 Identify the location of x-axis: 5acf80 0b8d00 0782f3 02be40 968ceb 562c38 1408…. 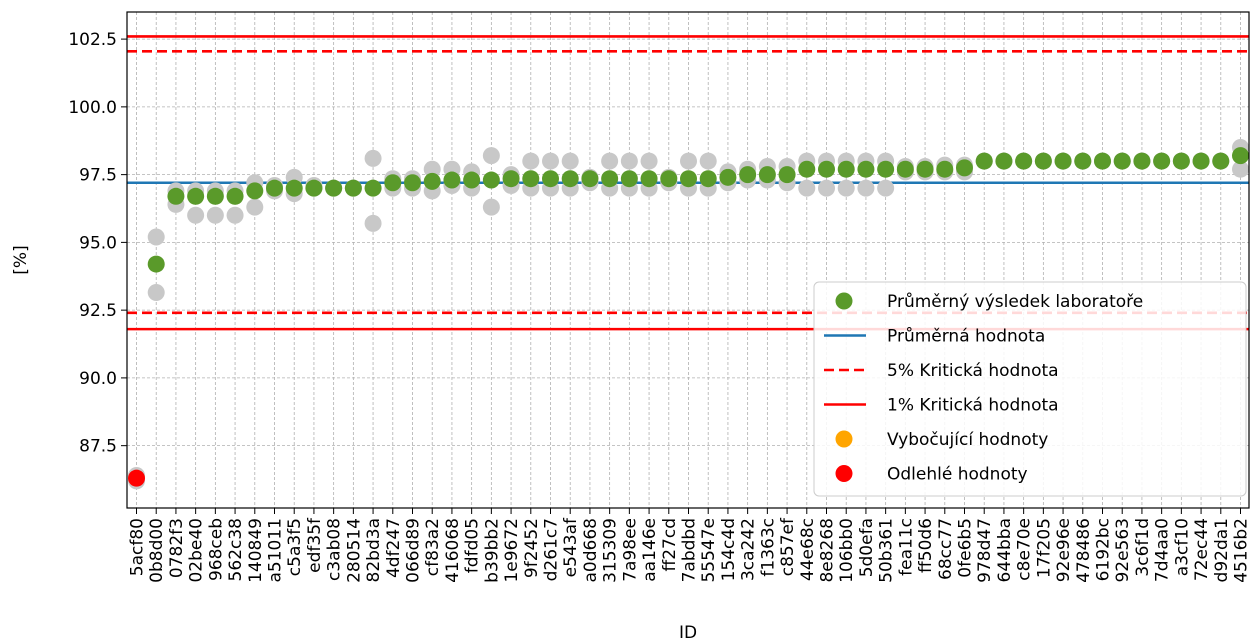
(689, 545).